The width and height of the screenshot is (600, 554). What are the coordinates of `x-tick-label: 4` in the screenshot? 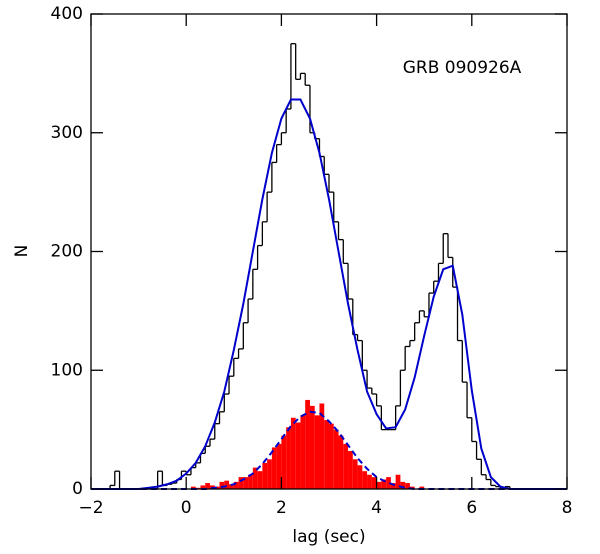 It's located at (376, 508).